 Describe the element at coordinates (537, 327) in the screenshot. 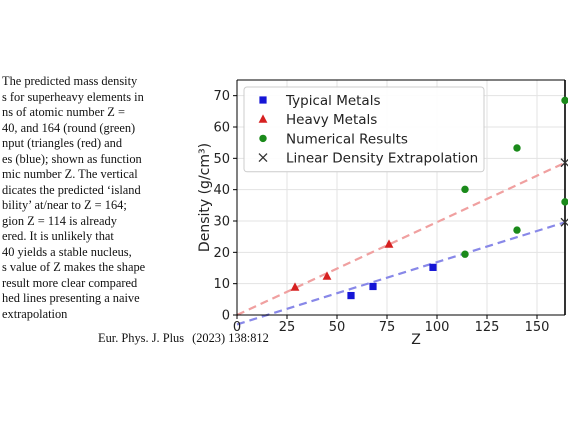

I see `x-tick-label: 150` at that location.